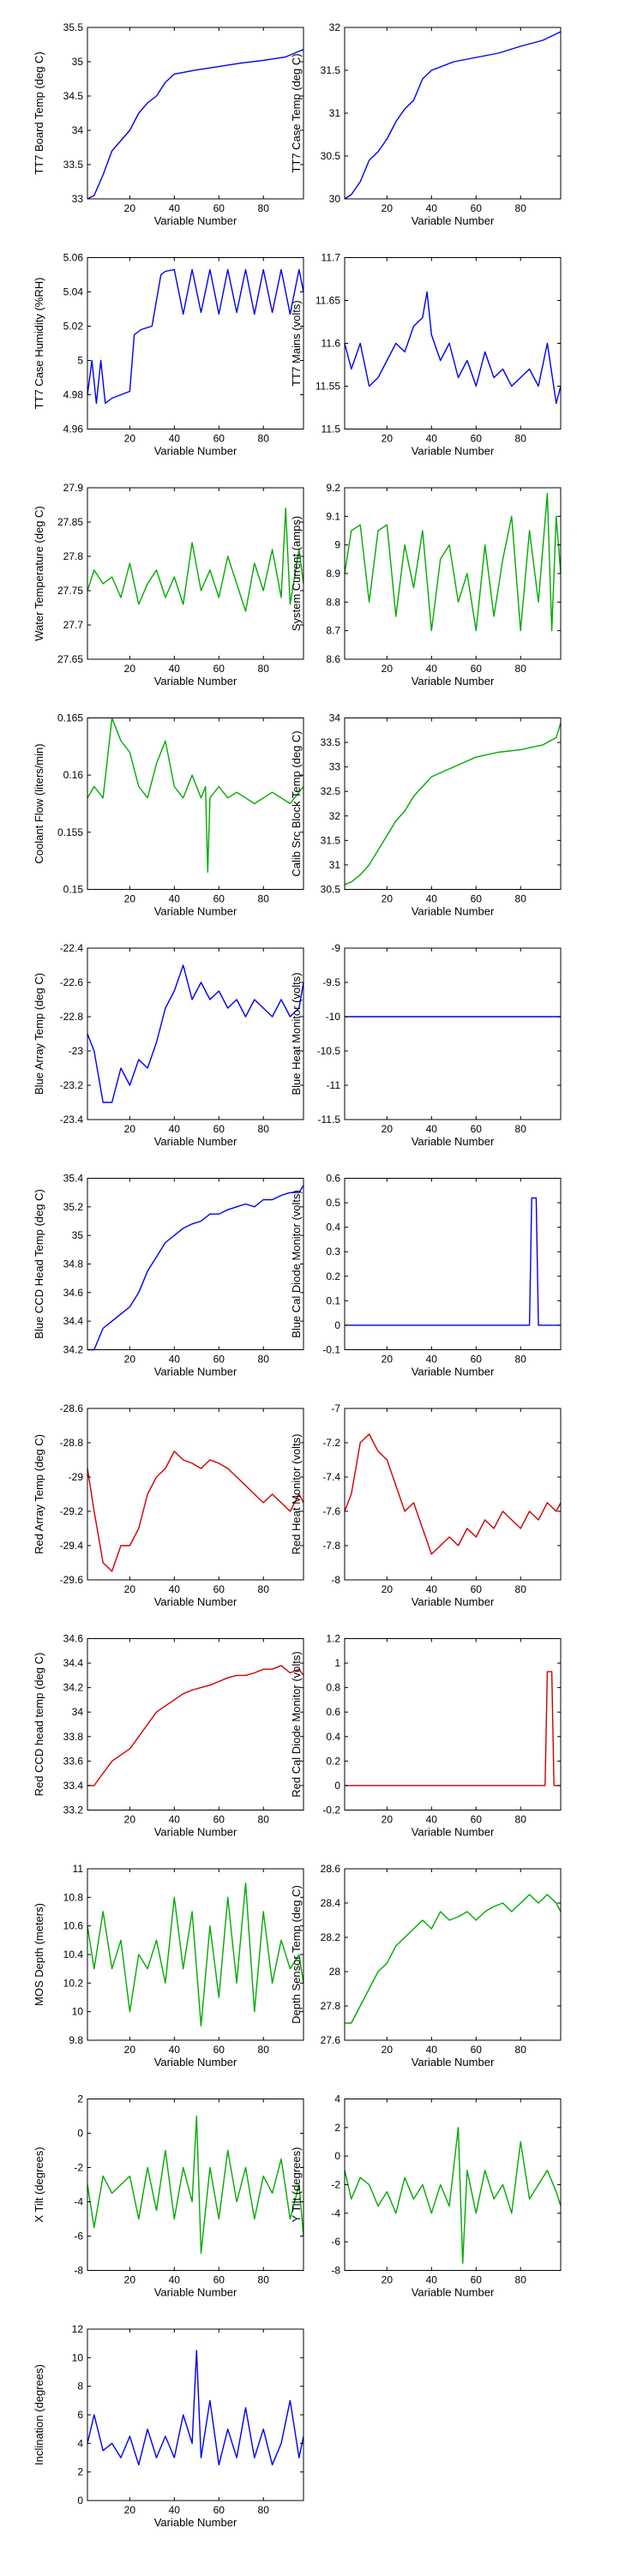  What do you see at coordinates (73, 1983) in the screenshot?
I see `chart-17-ytick-label: 10.2` at bounding box center [73, 1983].